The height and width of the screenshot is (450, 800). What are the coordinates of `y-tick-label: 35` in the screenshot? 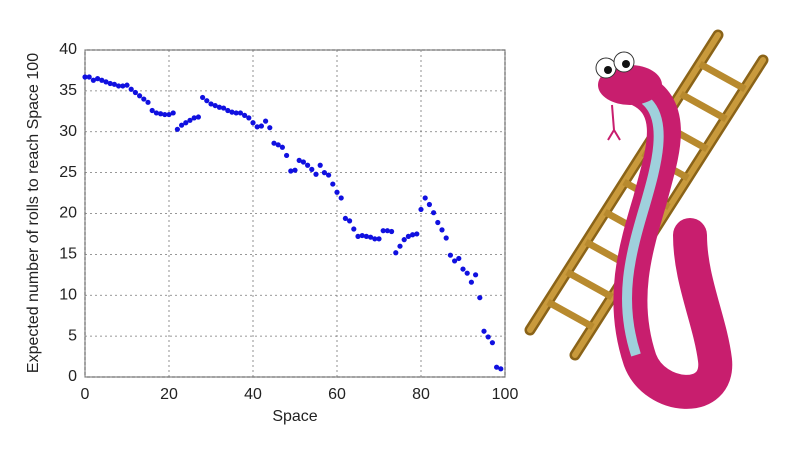 It's located at (68, 90).